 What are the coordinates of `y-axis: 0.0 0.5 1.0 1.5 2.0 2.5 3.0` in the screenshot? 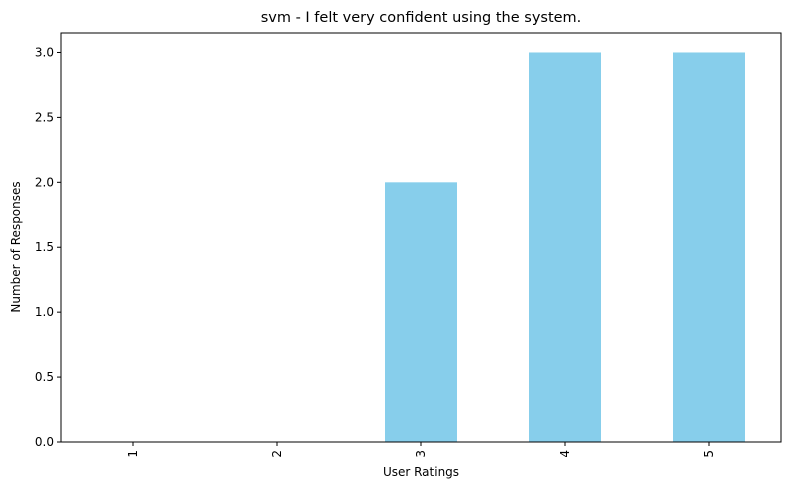 It's located at (48, 247).